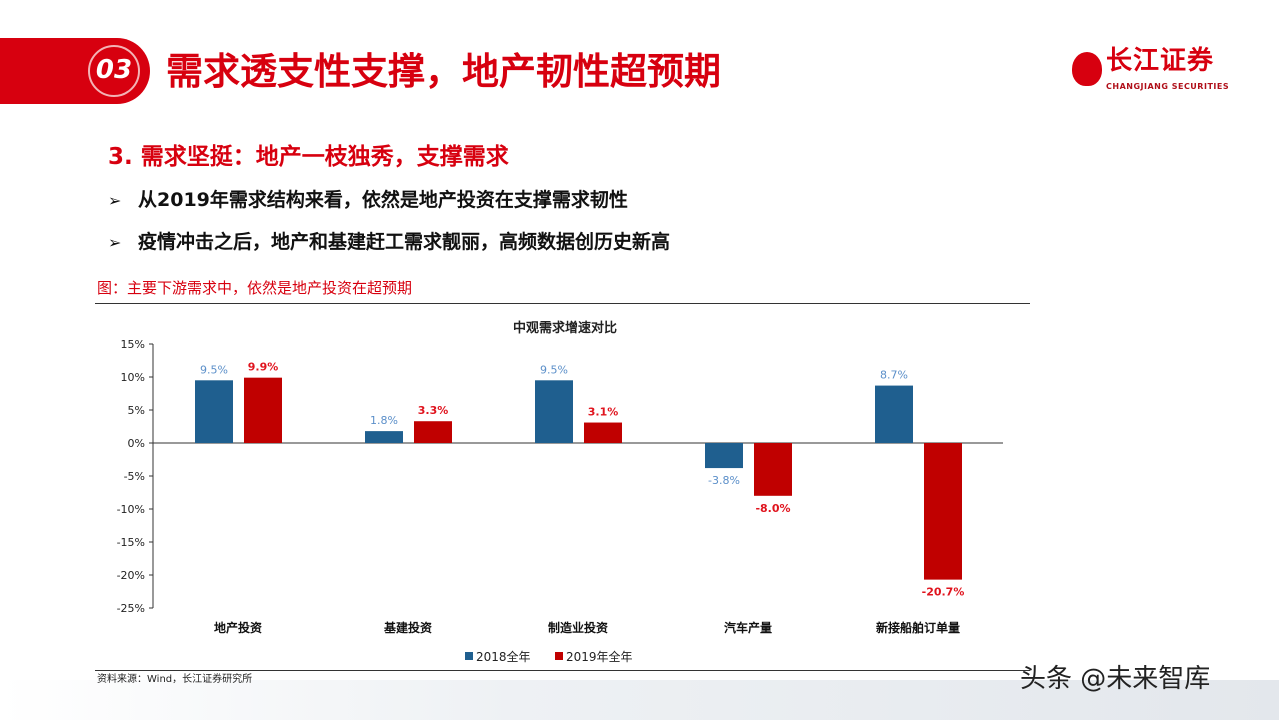 The height and width of the screenshot is (720, 1279). I want to click on section-number: 03, so click(114, 71).